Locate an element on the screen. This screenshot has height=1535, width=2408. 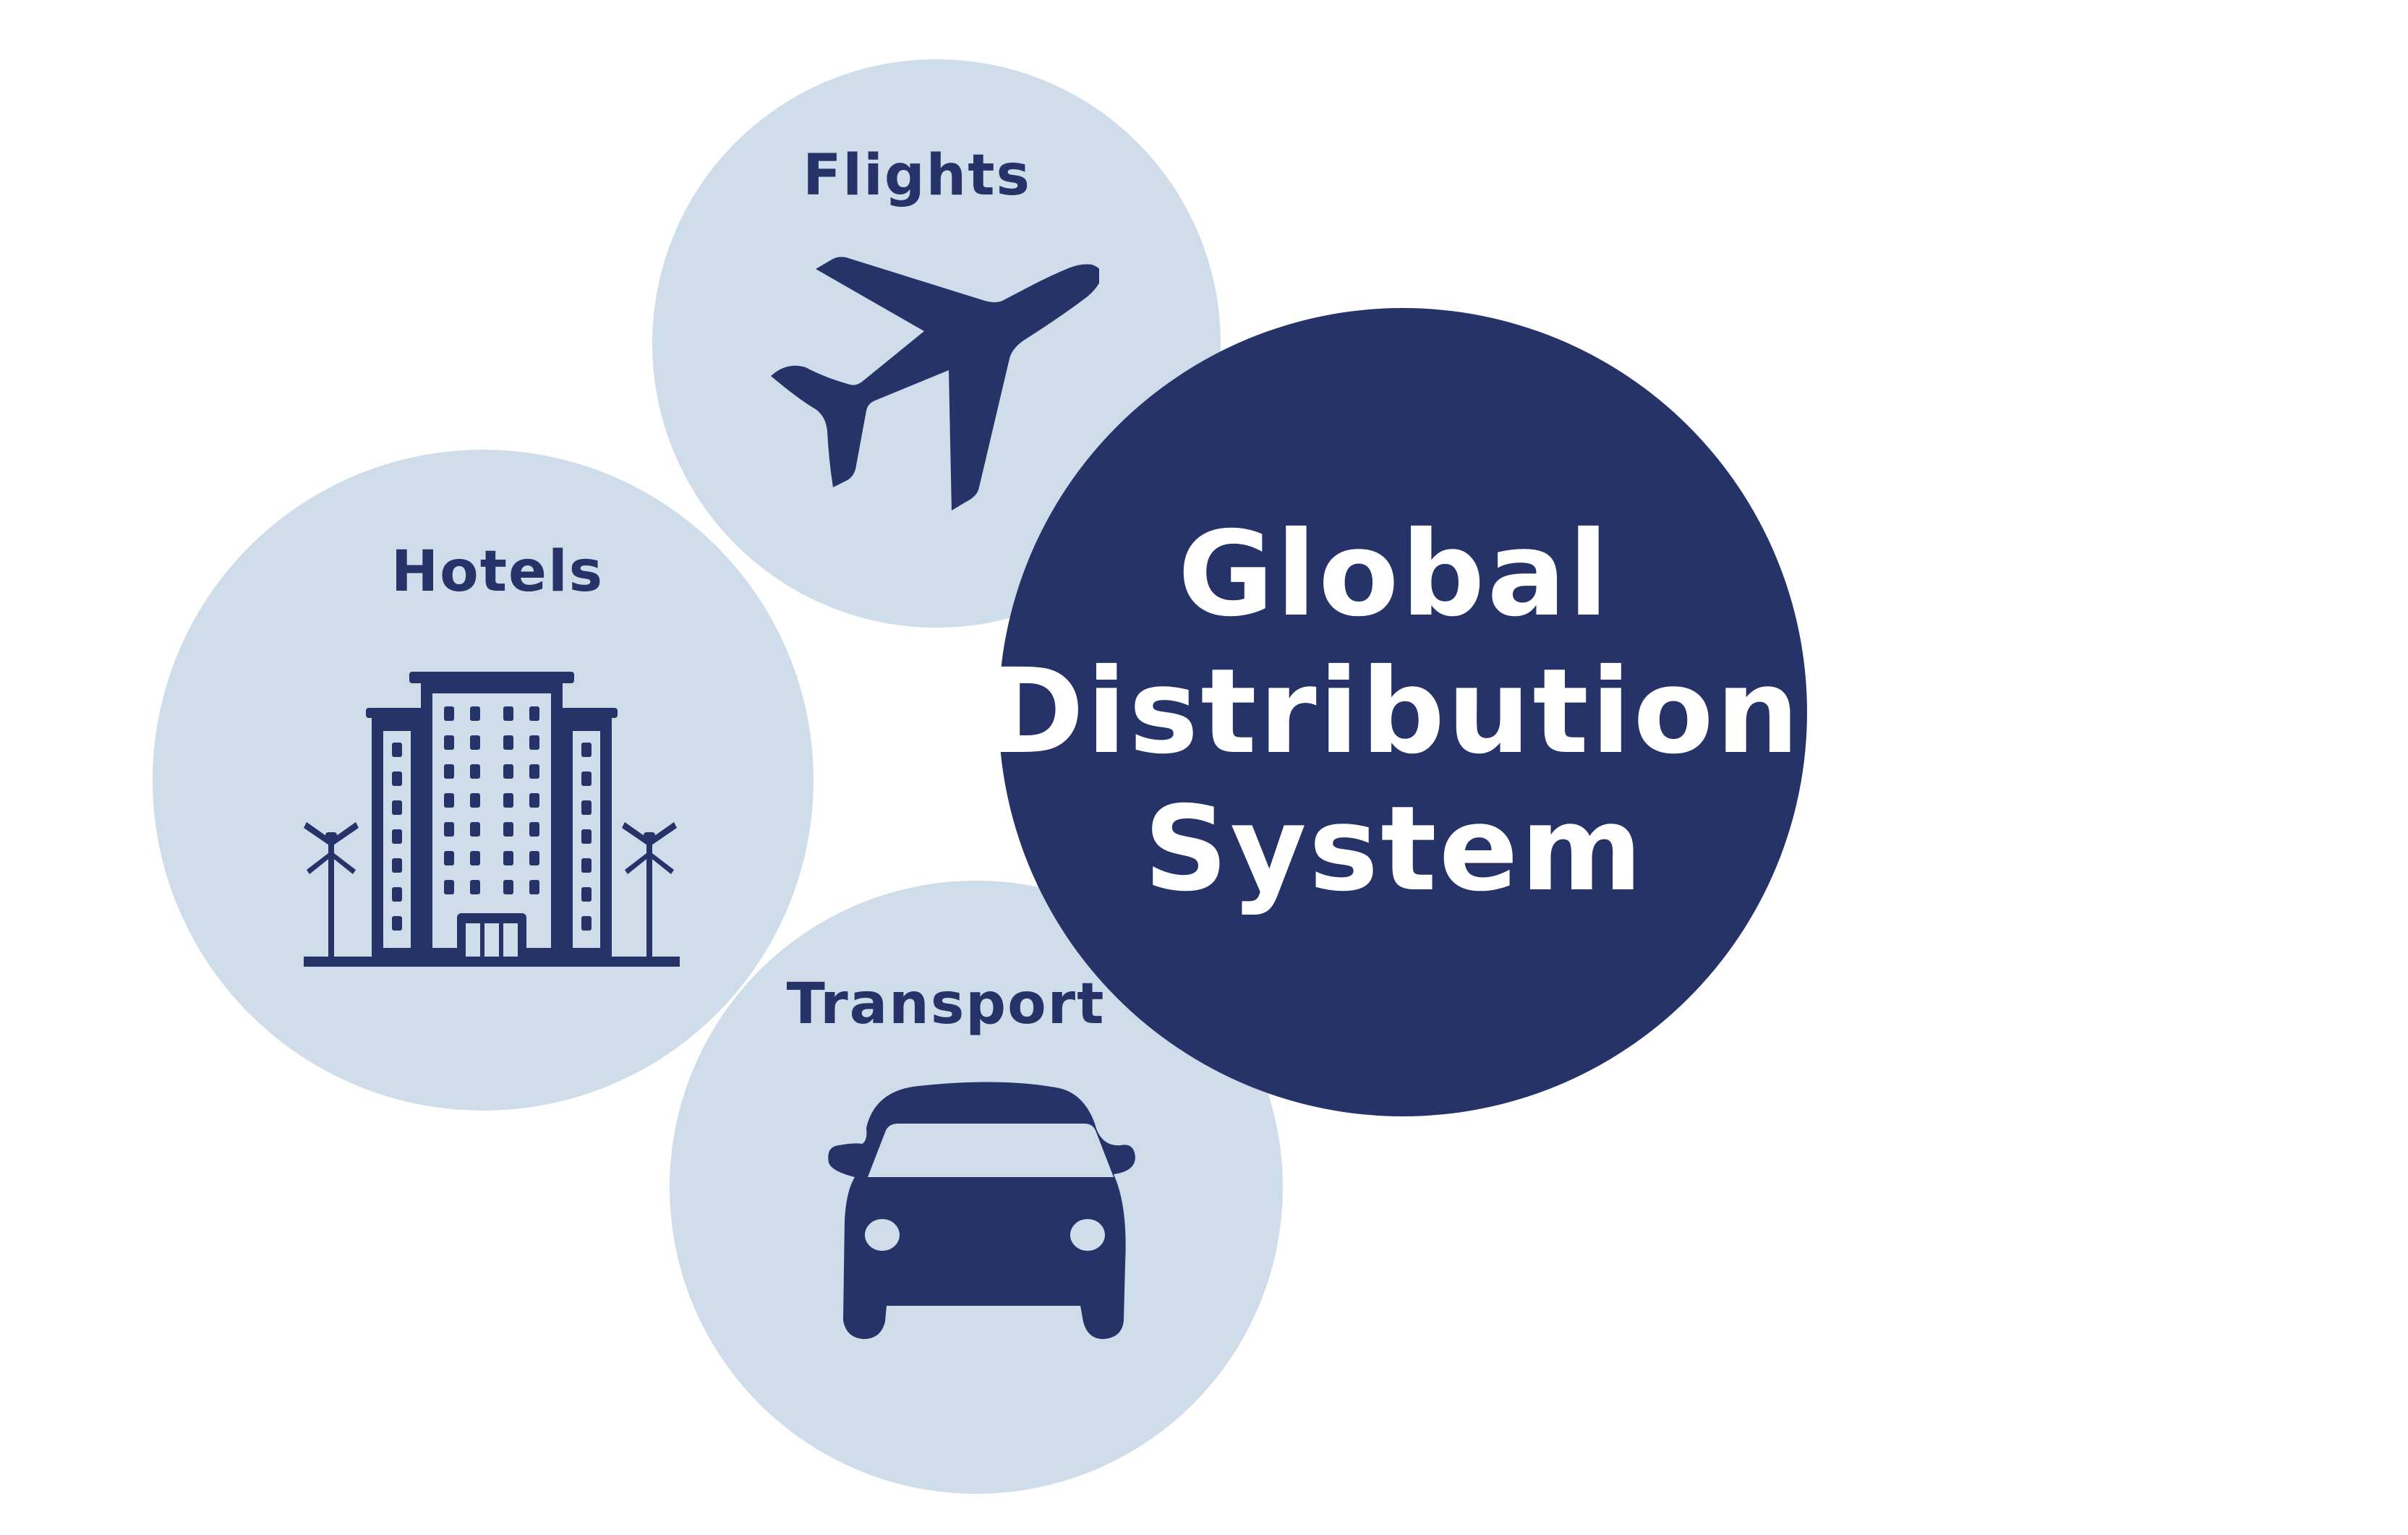
flights-label: Flights is located at coordinates (917, 175).